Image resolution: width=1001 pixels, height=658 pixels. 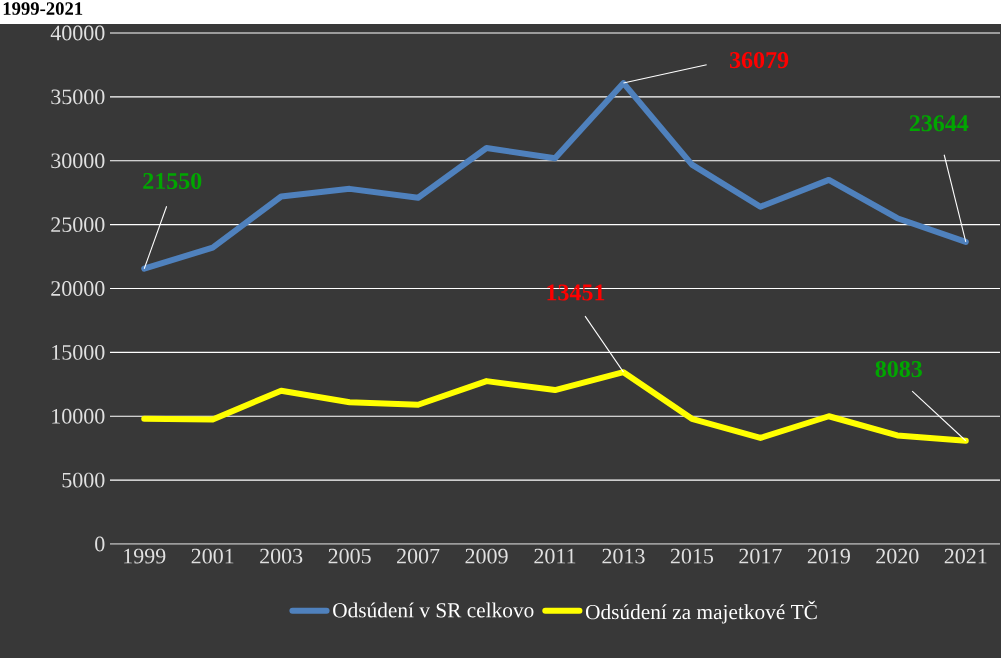 I want to click on annotation: 36079, so click(x=759, y=60).